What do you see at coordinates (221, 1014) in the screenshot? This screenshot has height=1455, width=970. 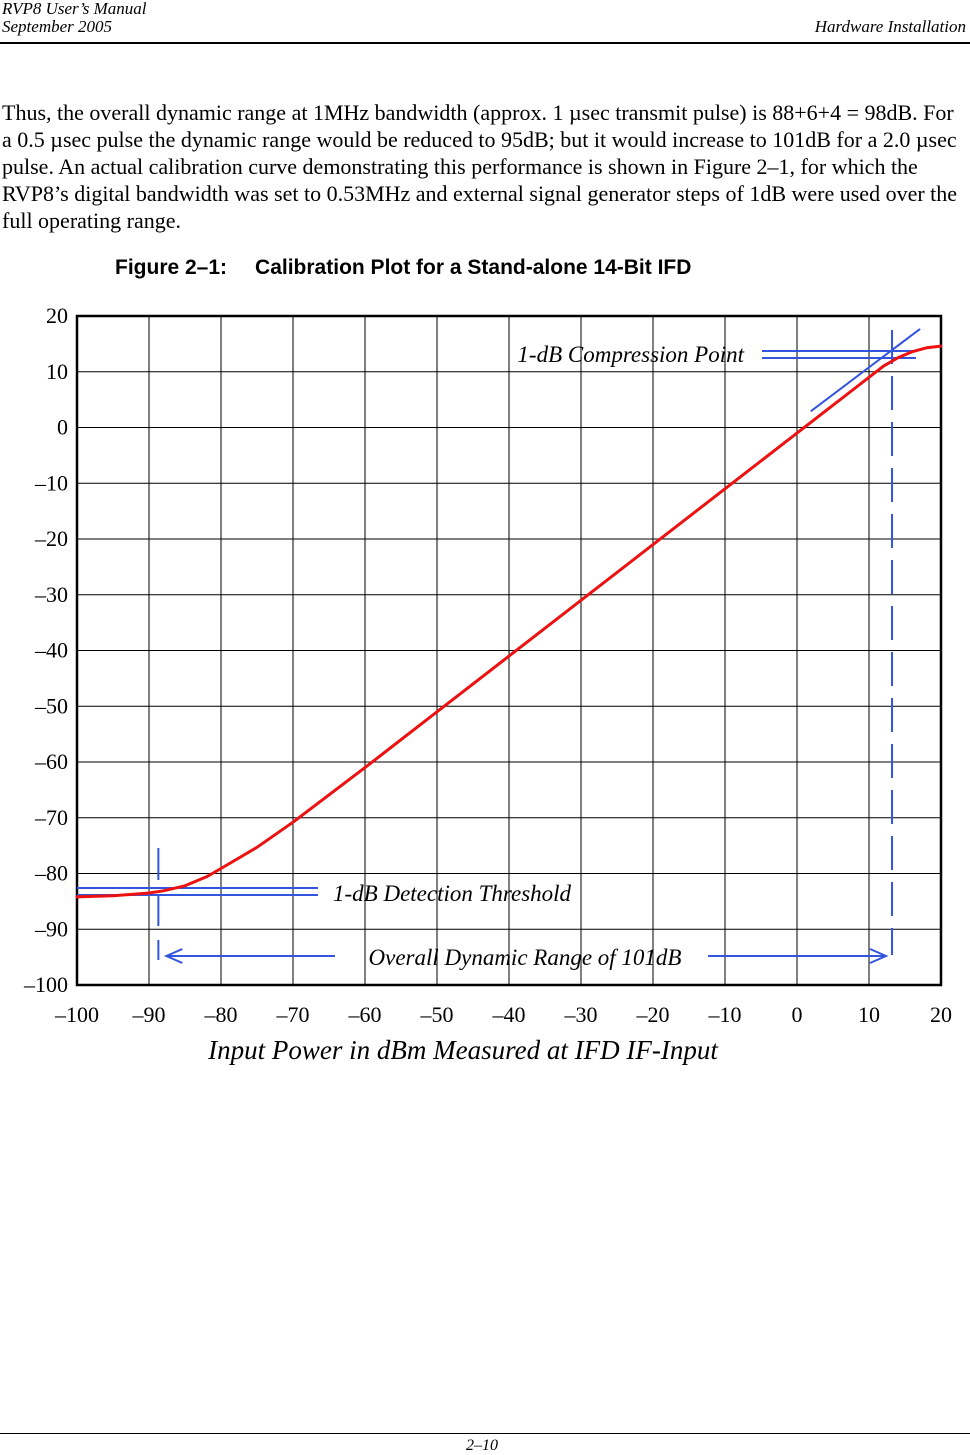 I see `x-tick-label: –80` at bounding box center [221, 1014].